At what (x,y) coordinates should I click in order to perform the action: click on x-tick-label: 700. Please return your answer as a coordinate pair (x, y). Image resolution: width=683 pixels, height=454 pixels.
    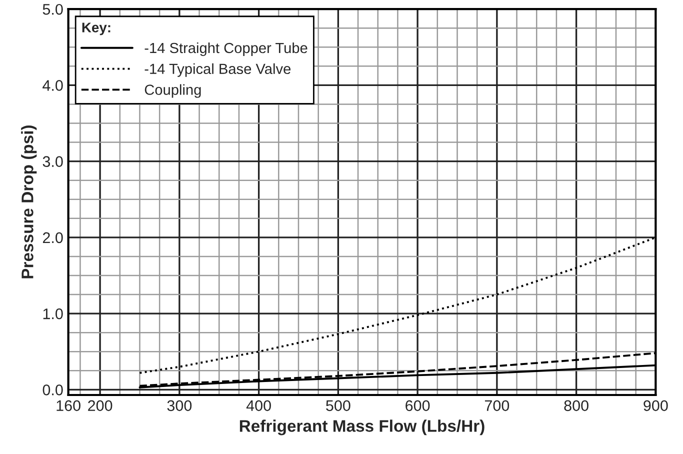
    Looking at the image, I should click on (497, 406).